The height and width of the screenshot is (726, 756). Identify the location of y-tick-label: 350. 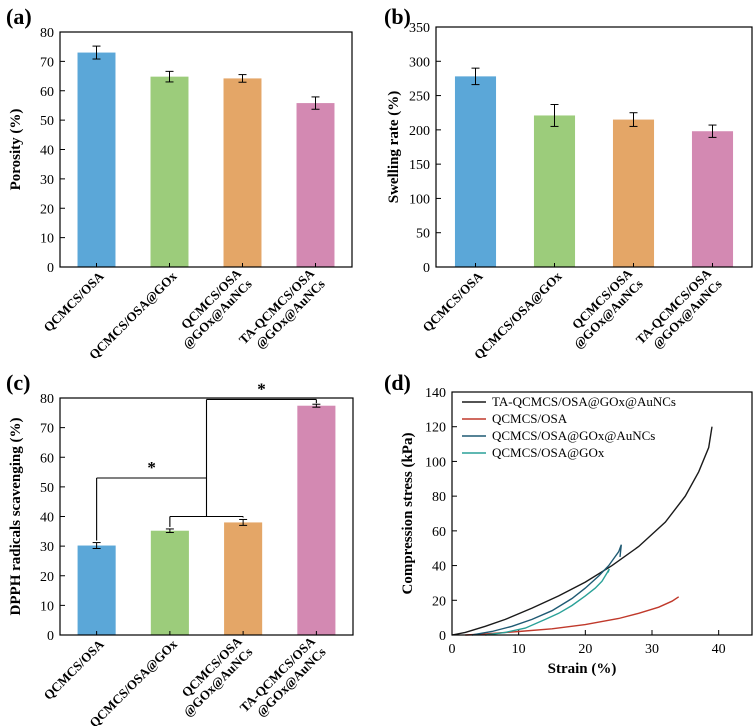
(419, 28).